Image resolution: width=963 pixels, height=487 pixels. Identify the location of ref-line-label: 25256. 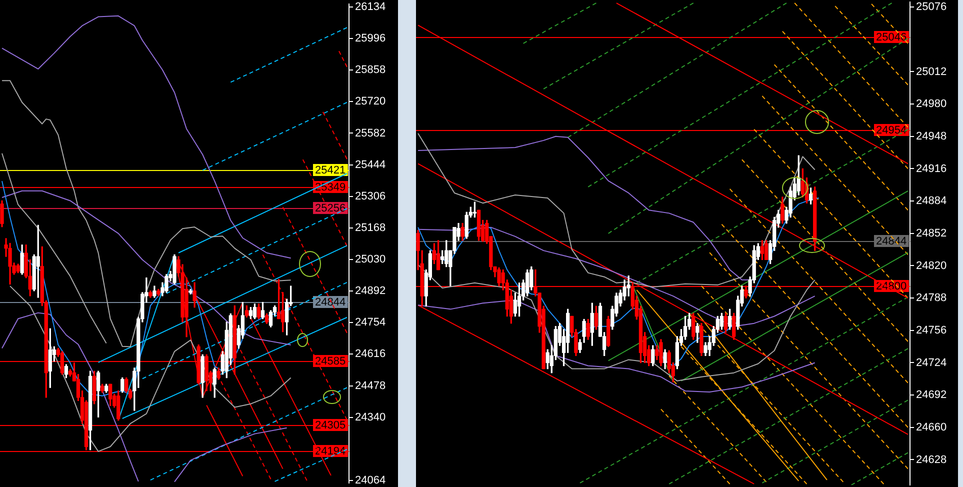
(330, 208).